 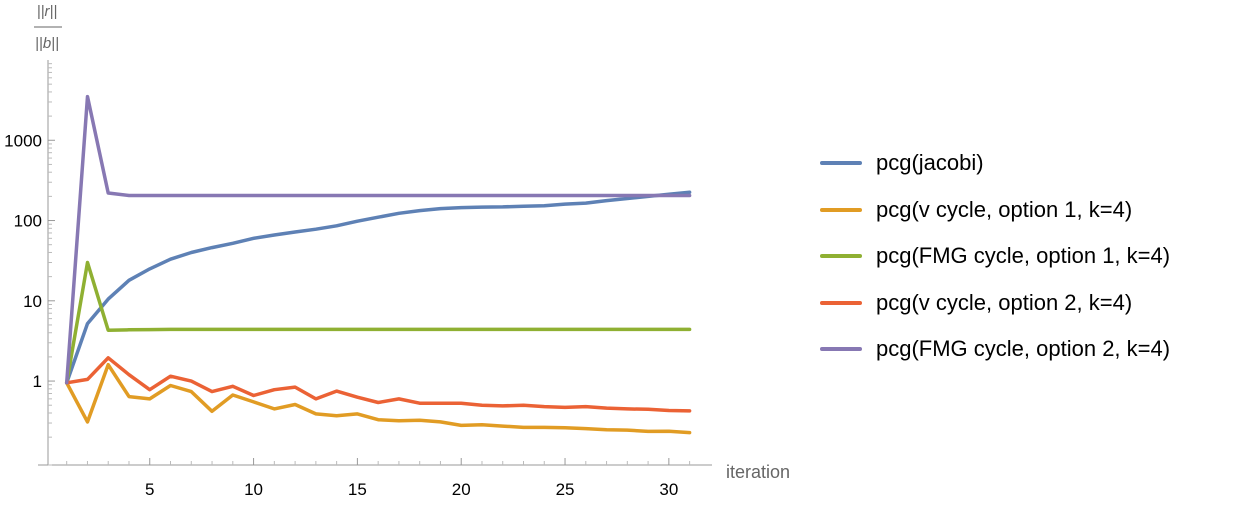 I want to click on legend-item: pcg(v cycle, option 1, k=4), so click(x=995, y=210).